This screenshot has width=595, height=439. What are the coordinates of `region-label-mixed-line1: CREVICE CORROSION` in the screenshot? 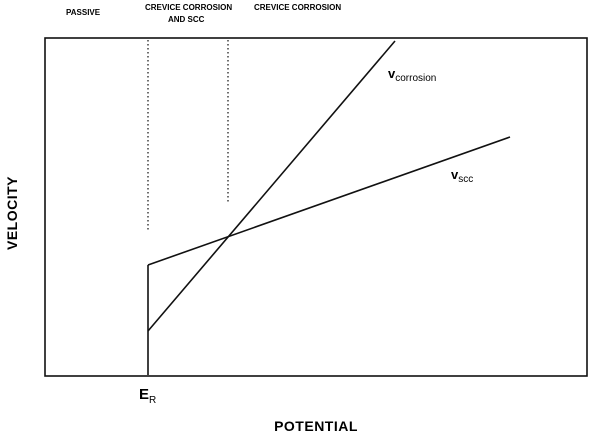 It's located at (188, 7).